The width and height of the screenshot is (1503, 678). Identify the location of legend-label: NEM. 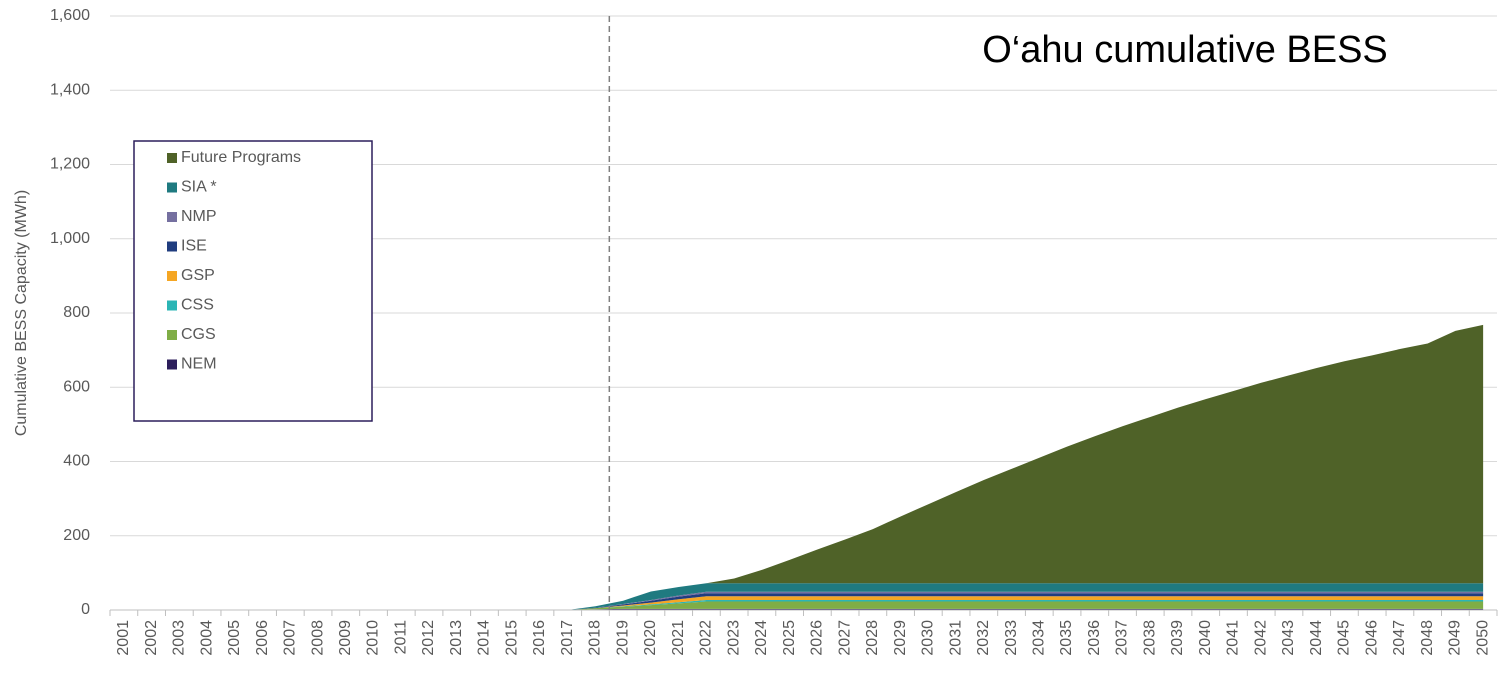
(199, 364).